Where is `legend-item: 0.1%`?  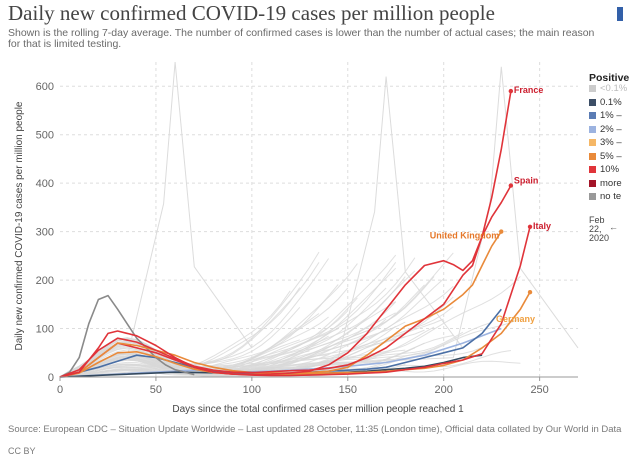 legend-item: 0.1% is located at coordinates (608, 103).